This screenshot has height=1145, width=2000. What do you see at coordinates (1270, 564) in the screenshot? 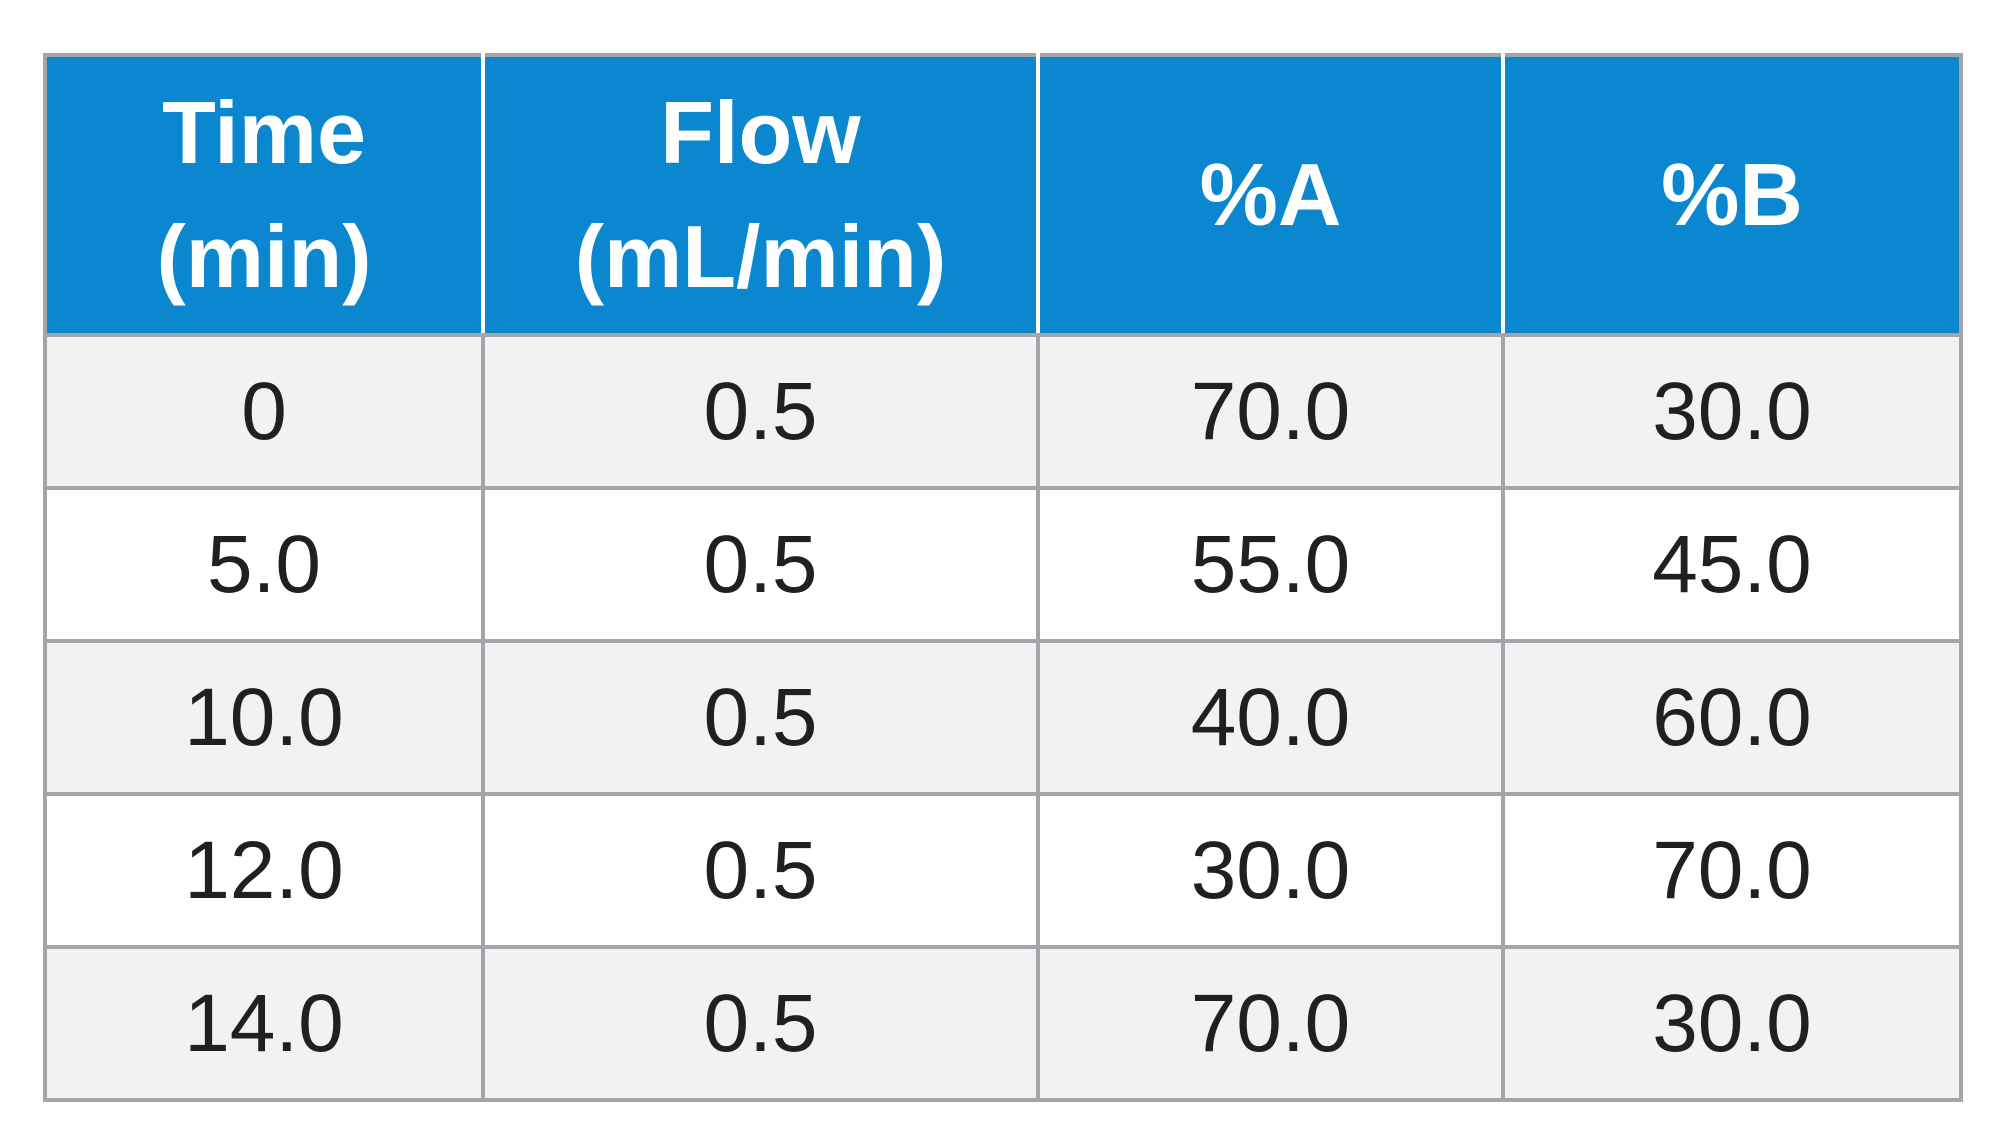
I see `cell-percent-a: 55.0` at bounding box center [1270, 564].